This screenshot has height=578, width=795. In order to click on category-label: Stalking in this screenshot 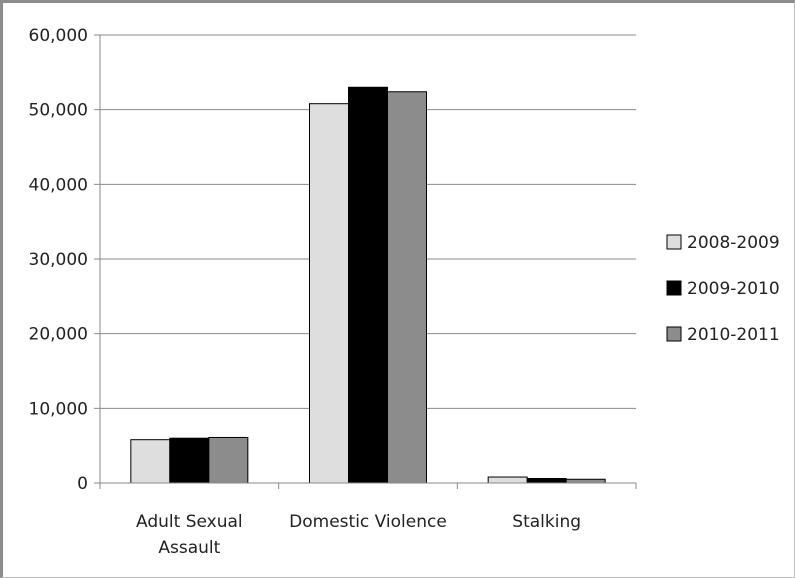, I will do `click(546, 522)`.